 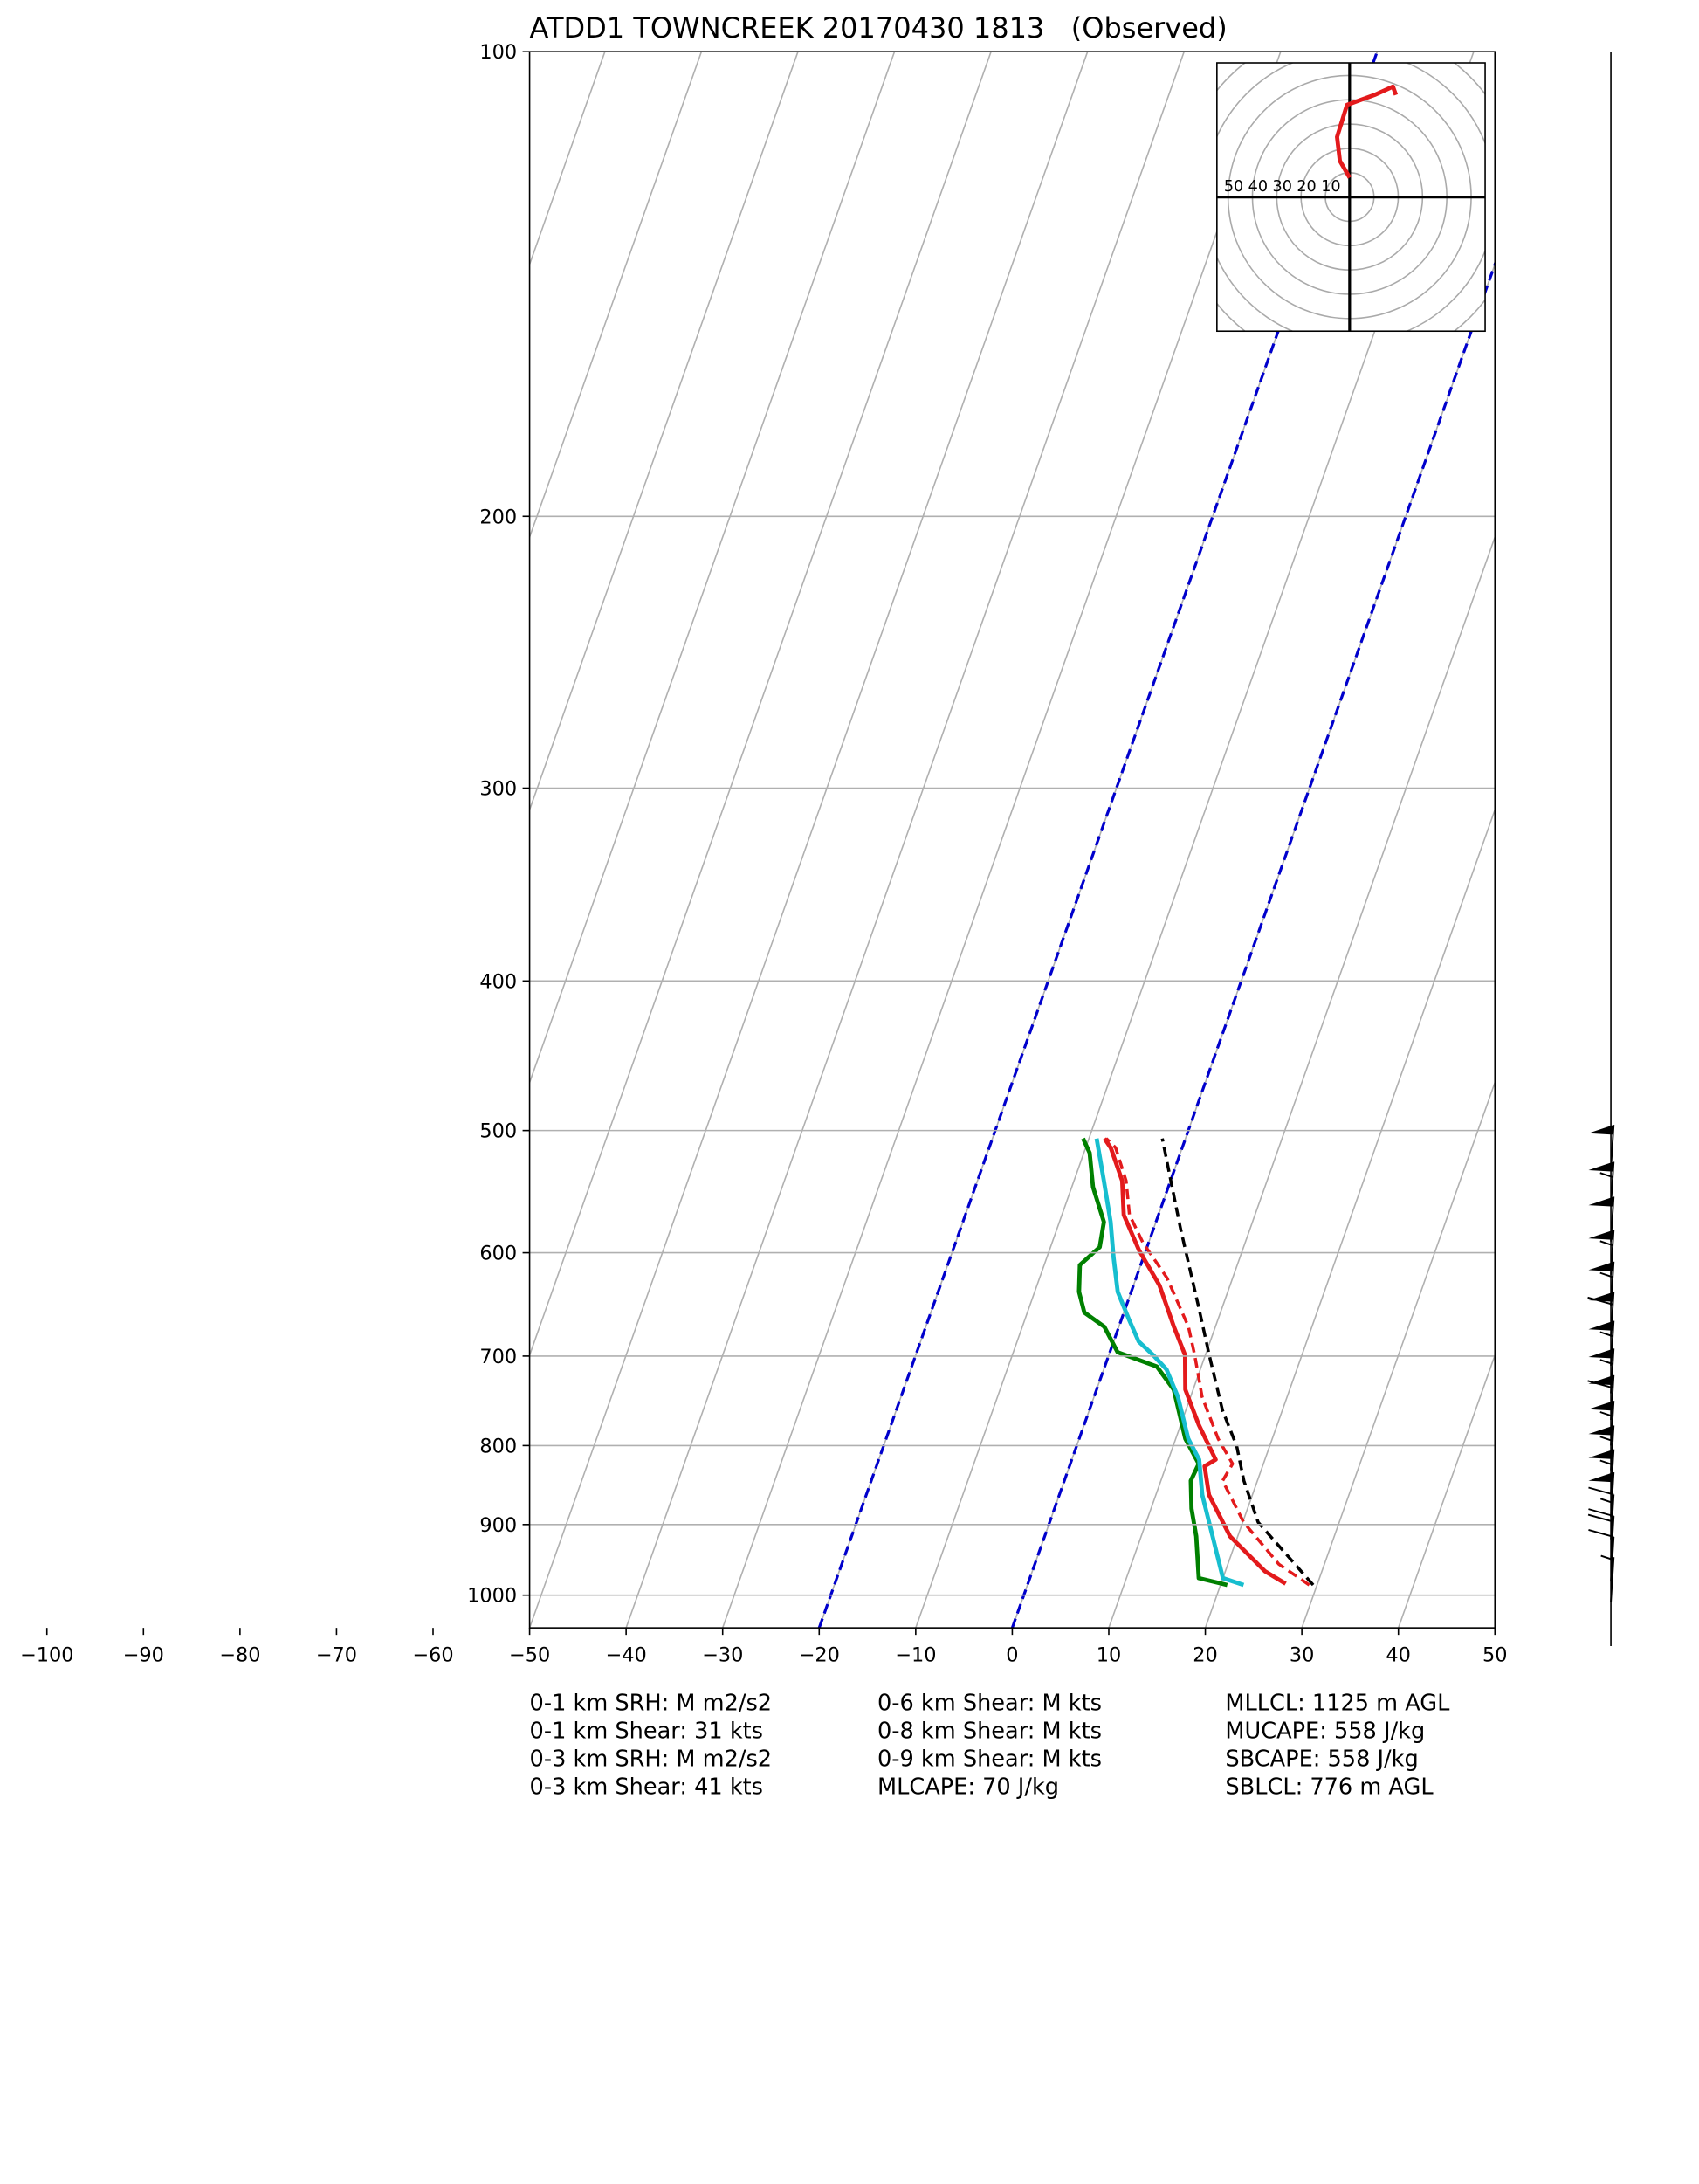 I want to click on sounding-index: 0-3 km SRH: M m2/s2, so click(x=651, y=1760).